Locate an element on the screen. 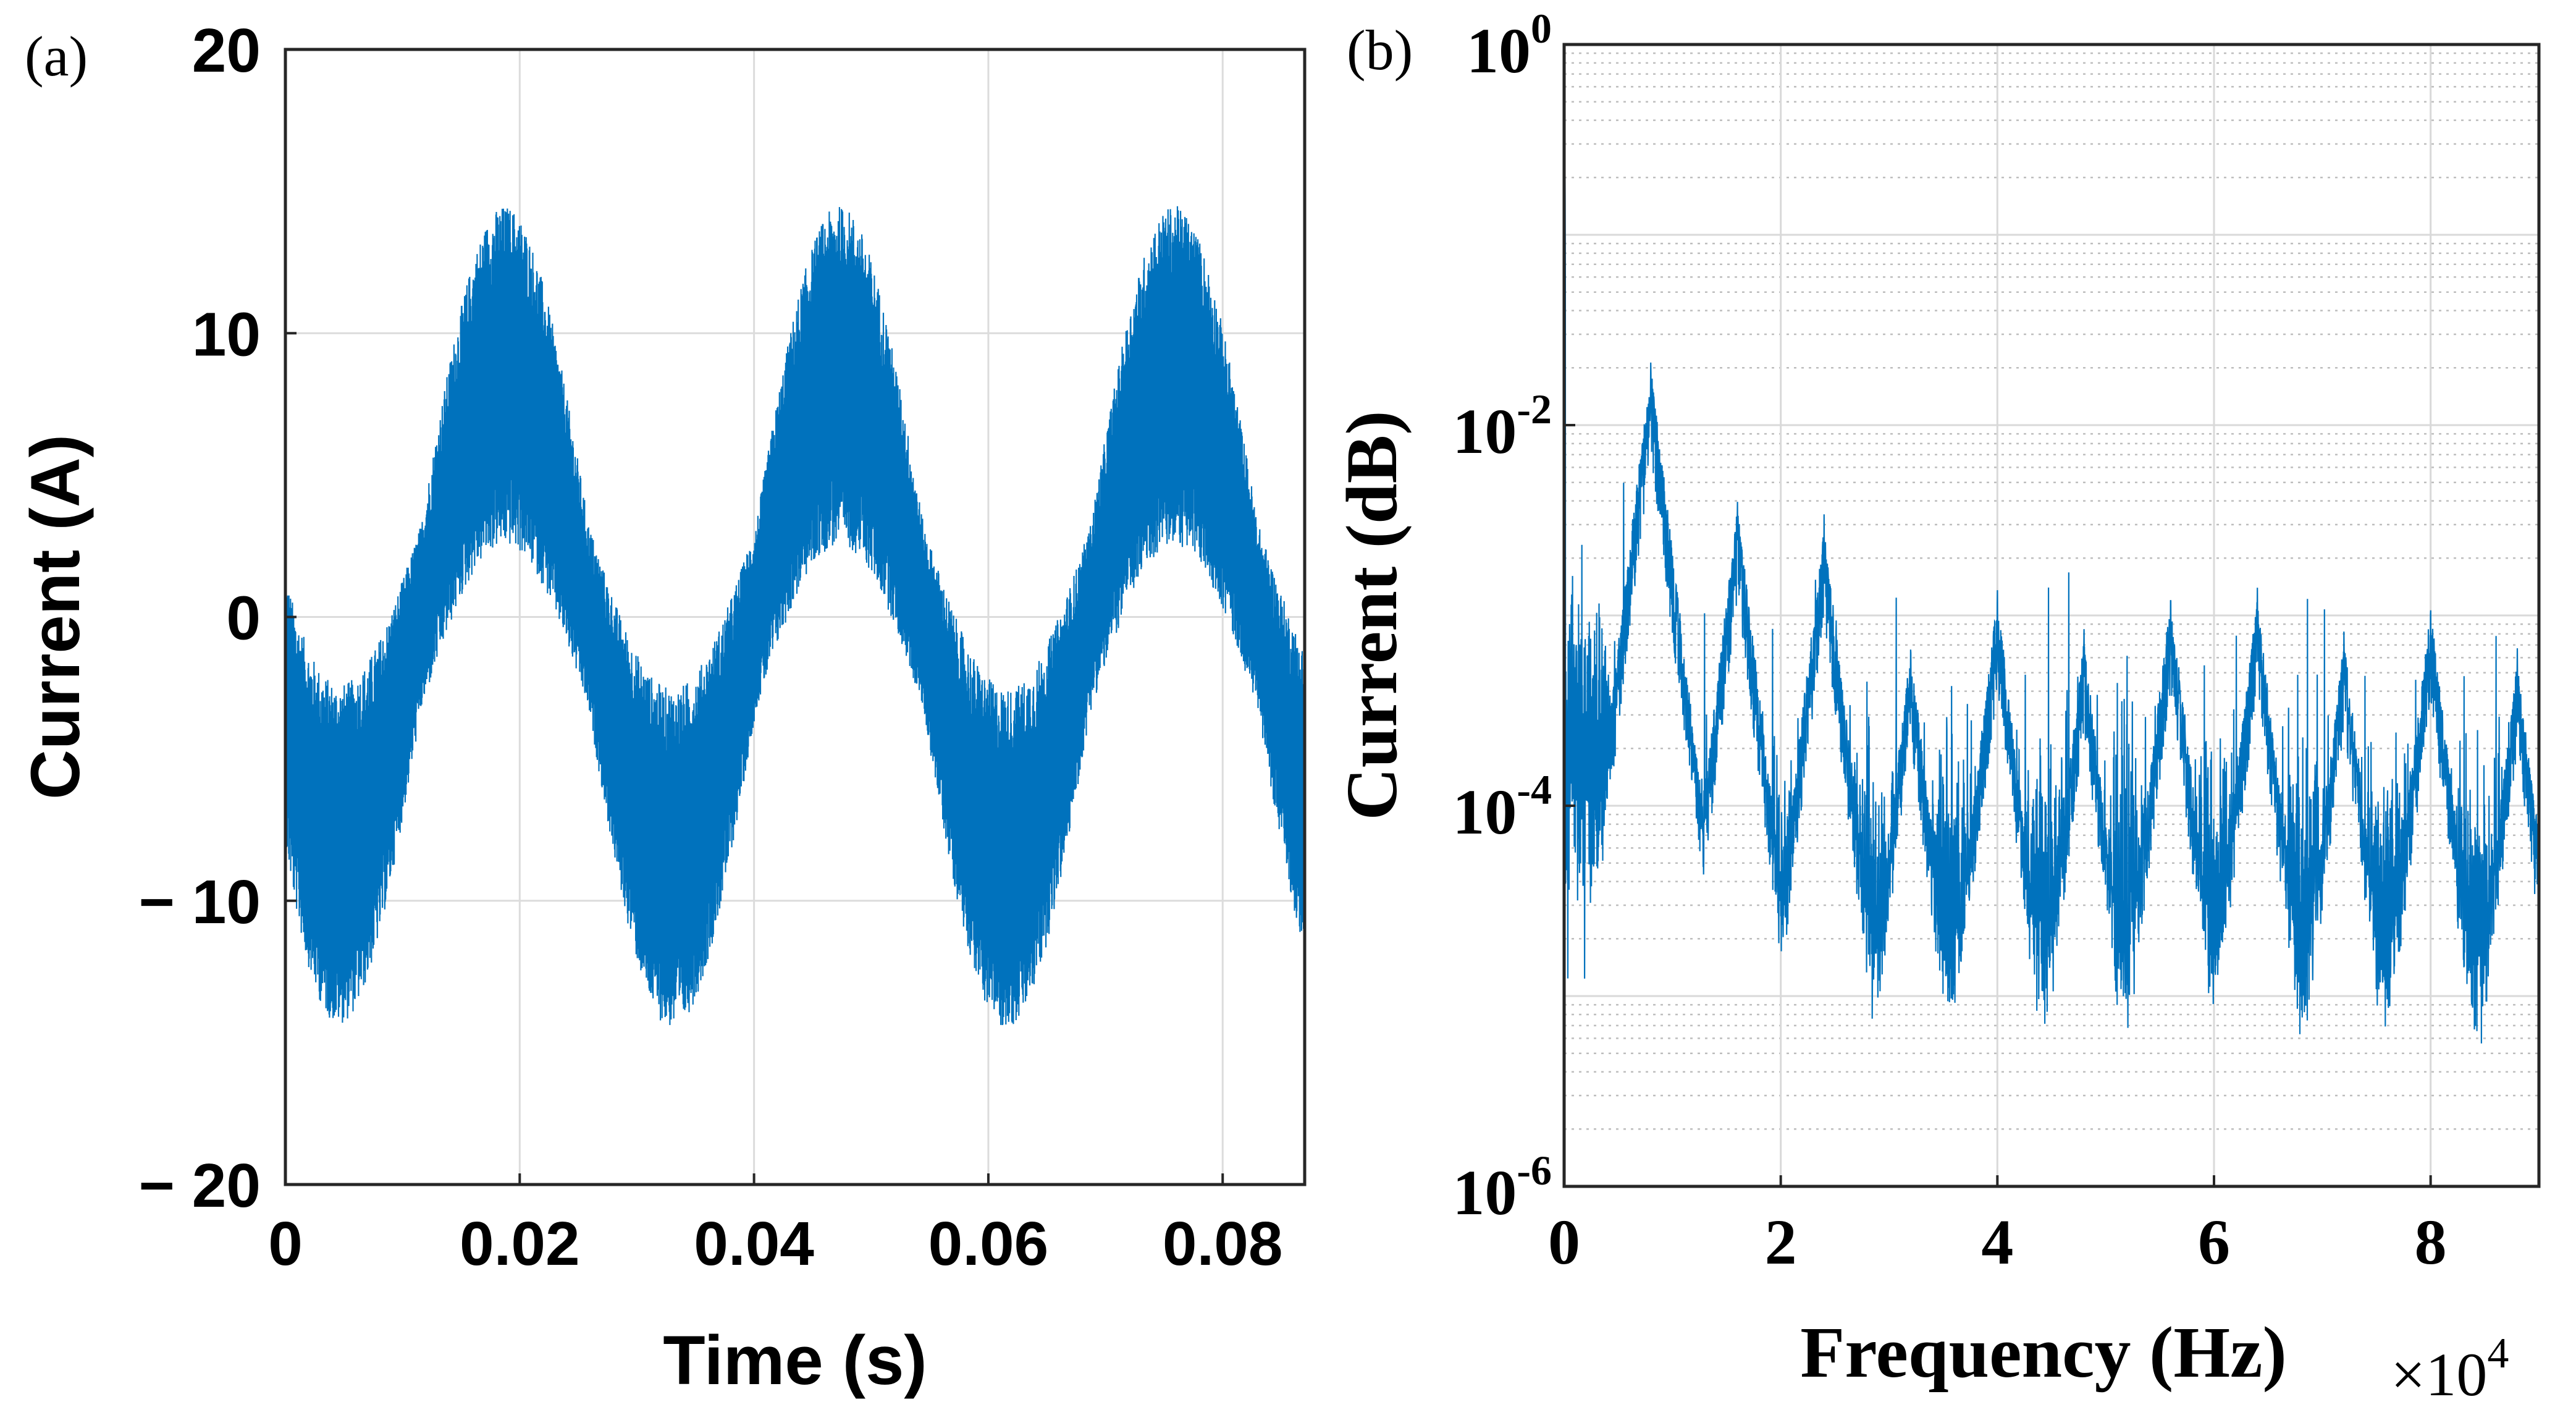  panel-b-x-multiplier-base: ×10 is located at coordinates (2439, 1374).